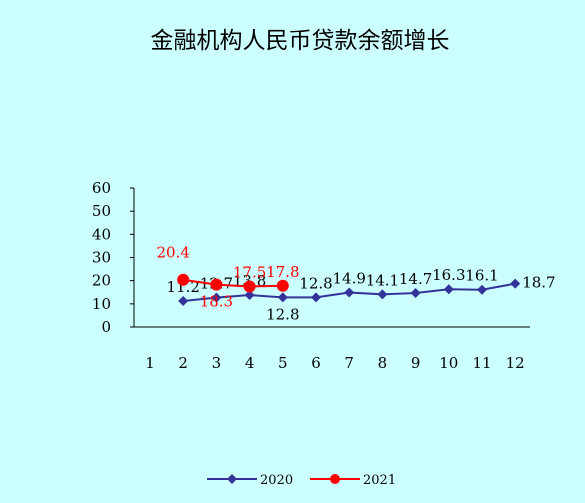 This screenshot has height=503, width=585. I want to click on legend-label-2020: 2020, so click(276, 480).